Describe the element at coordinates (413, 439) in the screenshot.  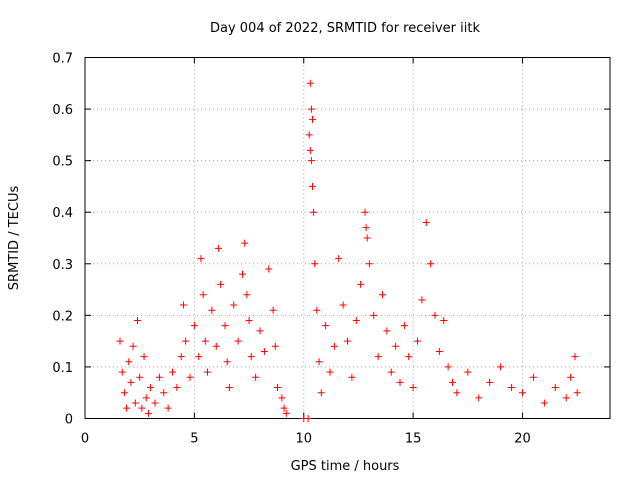
I see `x-tick-label: 15` at that location.